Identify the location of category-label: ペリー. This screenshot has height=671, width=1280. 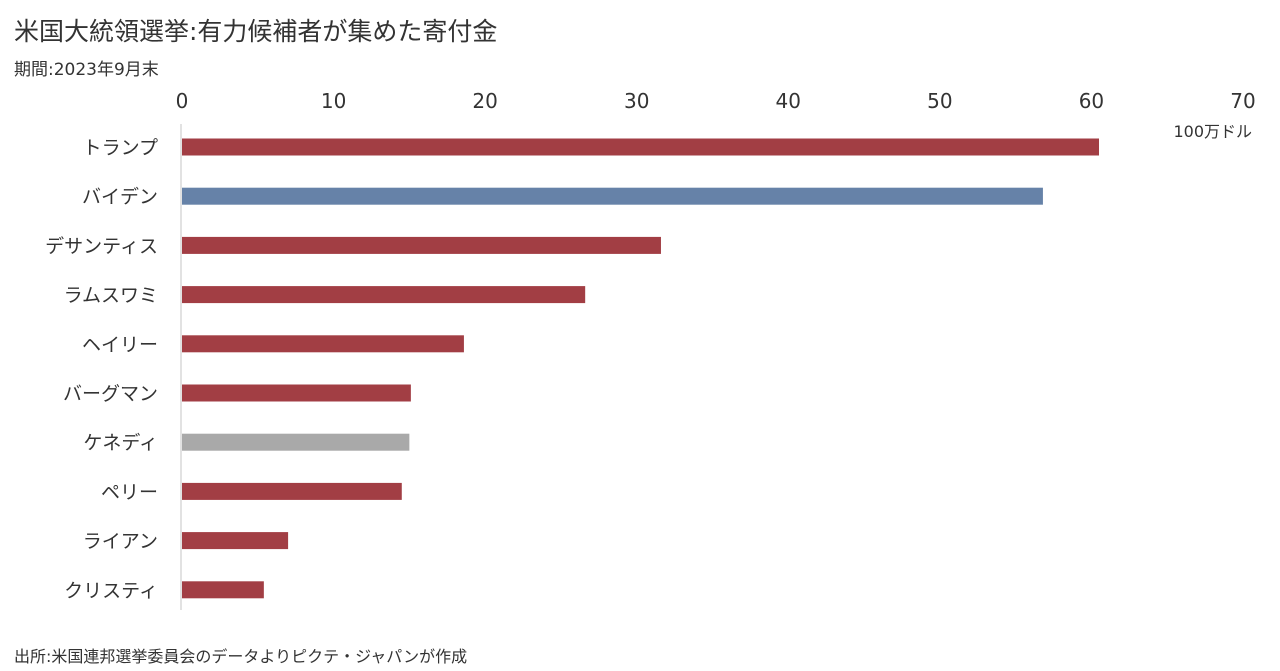
(129, 492).